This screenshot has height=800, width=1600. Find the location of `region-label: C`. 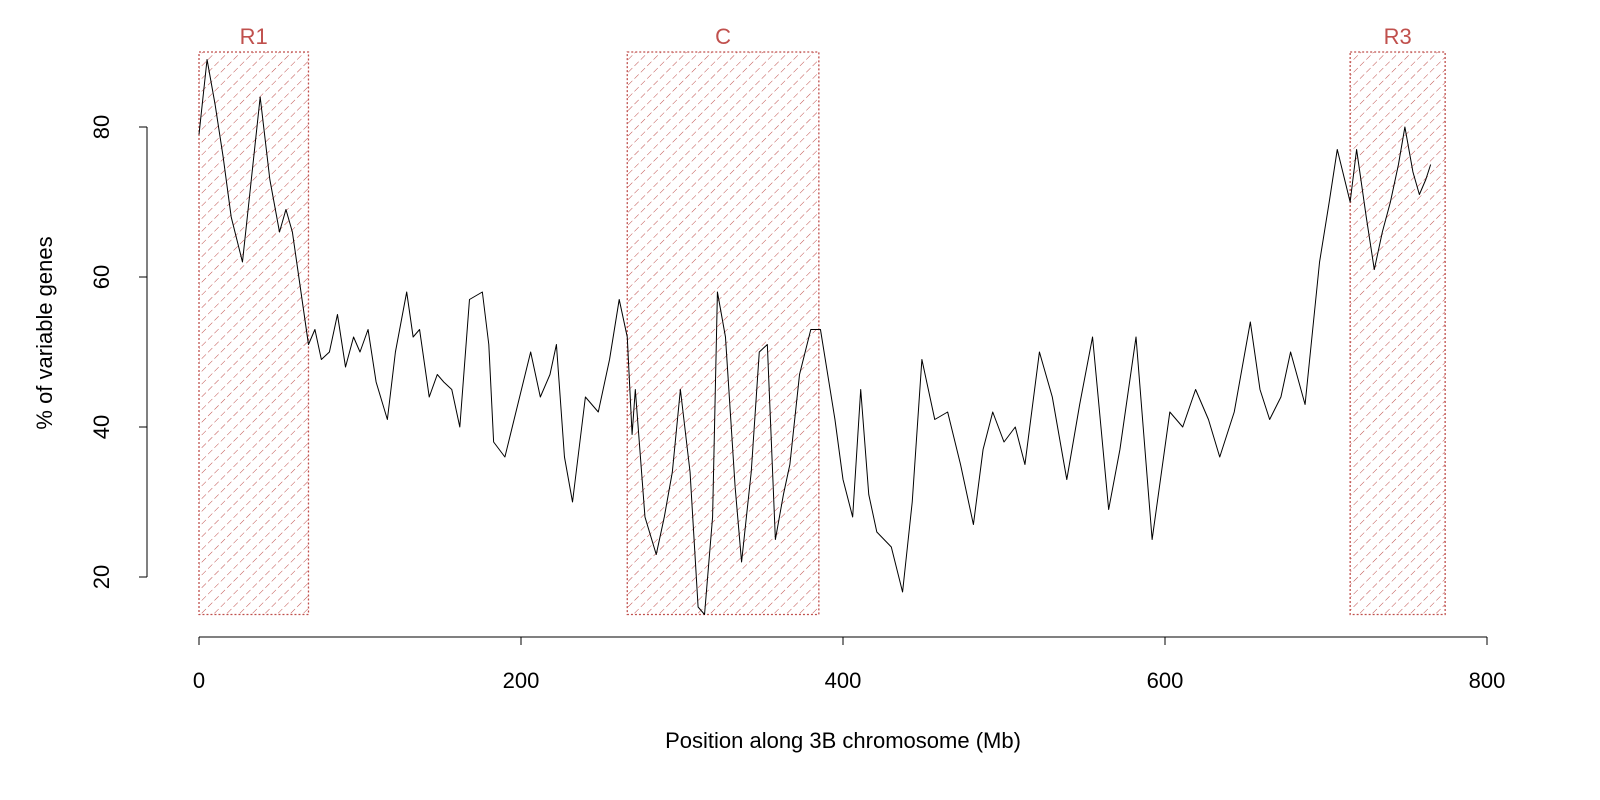

region-label: C is located at coordinates (723, 36).